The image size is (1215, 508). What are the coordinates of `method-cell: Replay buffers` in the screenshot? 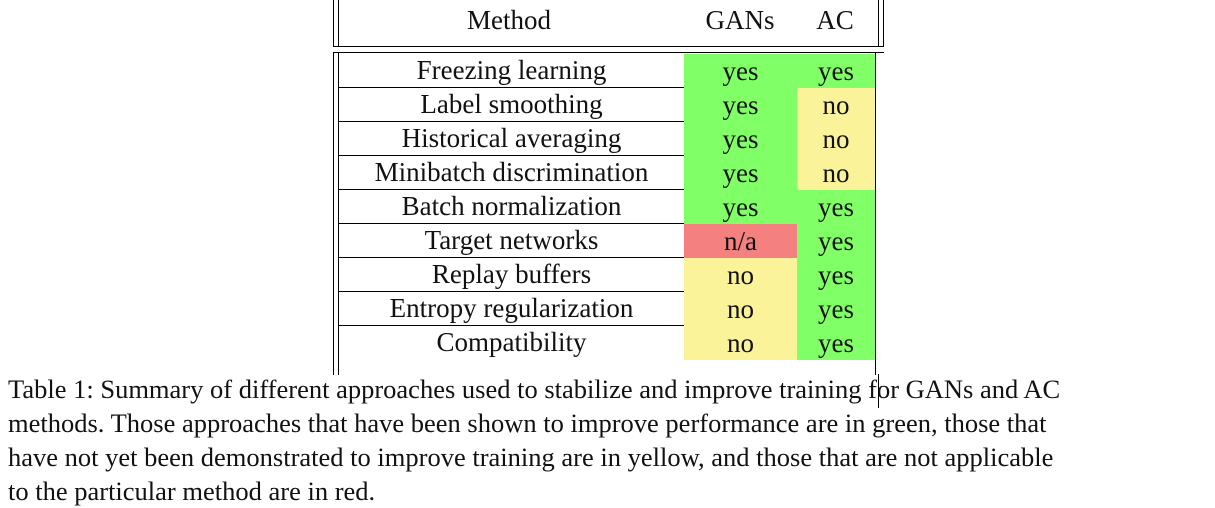 It's located at (511, 275).